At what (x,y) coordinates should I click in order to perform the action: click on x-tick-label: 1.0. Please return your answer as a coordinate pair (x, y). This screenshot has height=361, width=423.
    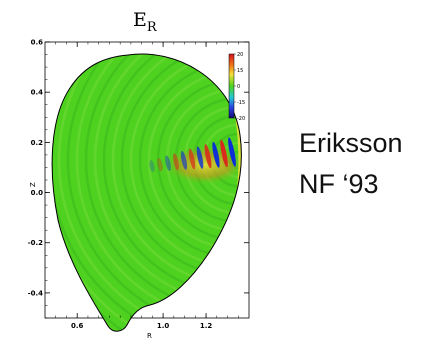
    Looking at the image, I should click on (163, 326).